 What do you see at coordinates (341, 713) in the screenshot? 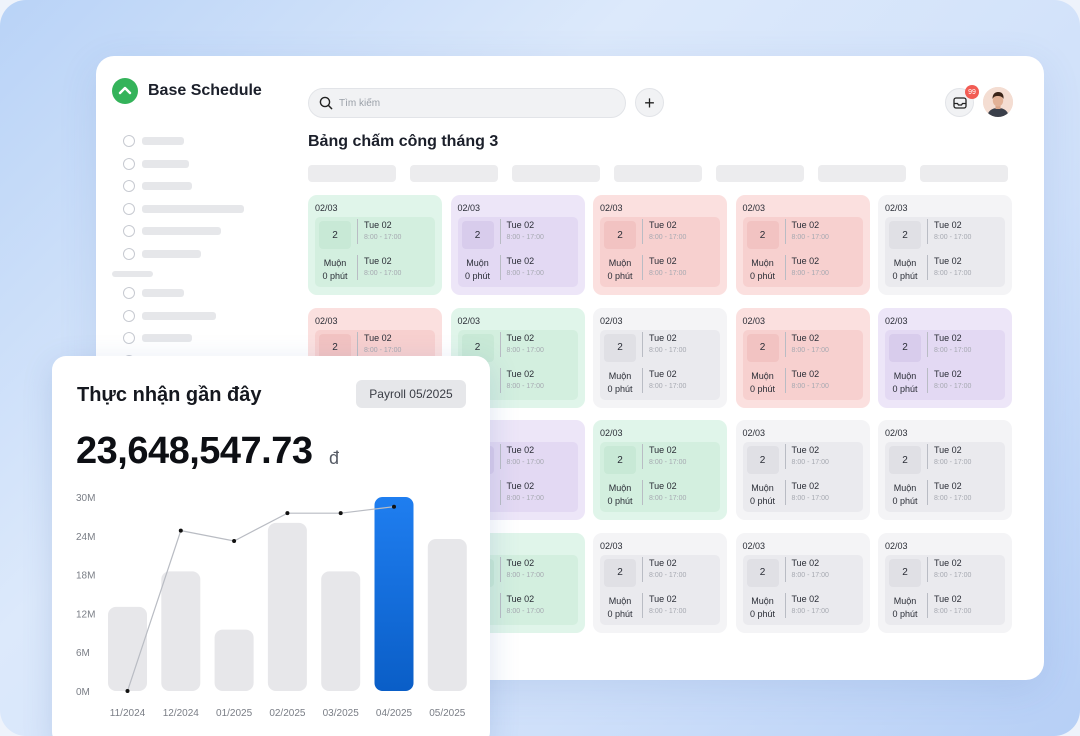
I see `x-tick-label: 03/2025` at bounding box center [341, 713].